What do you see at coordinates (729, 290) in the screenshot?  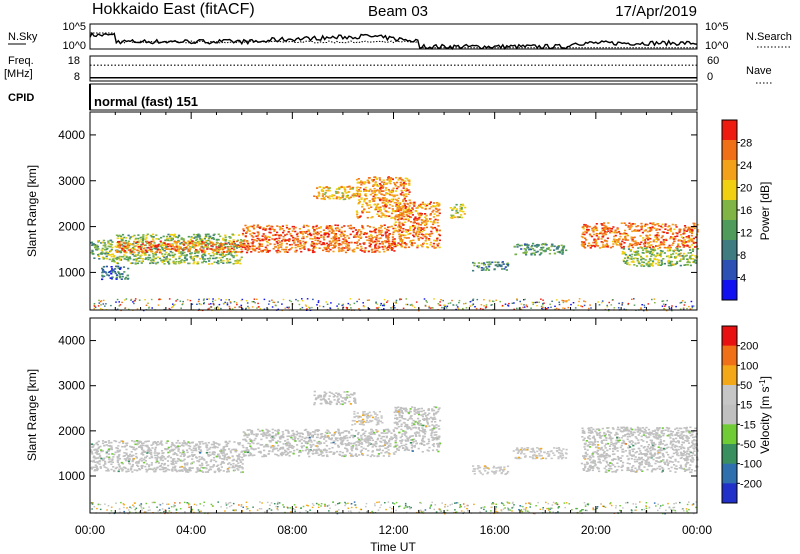 I see `colorbar-segment` at bounding box center [729, 290].